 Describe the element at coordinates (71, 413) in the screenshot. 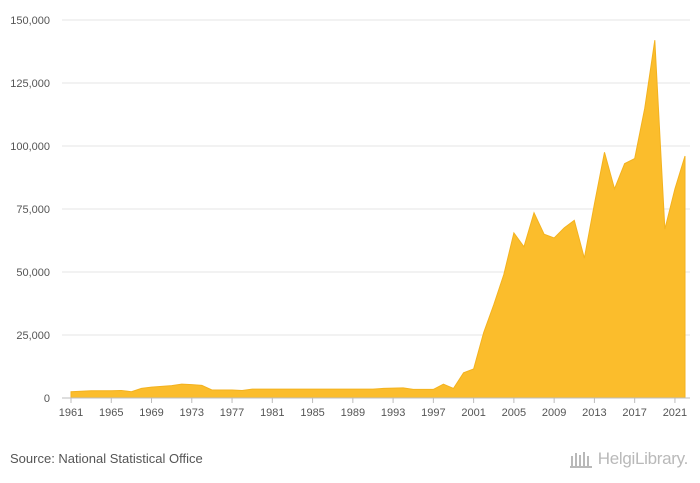

I see `x-tick-label: 1961` at that location.